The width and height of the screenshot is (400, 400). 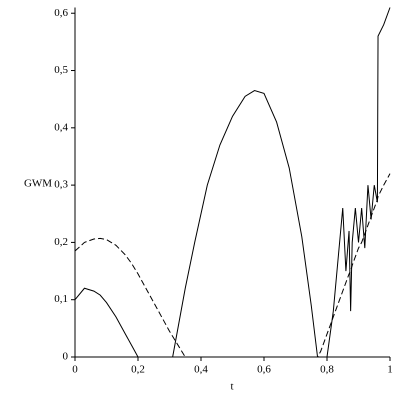 I want to click on y-tick-label: 0,4, so click(x=61, y=127).